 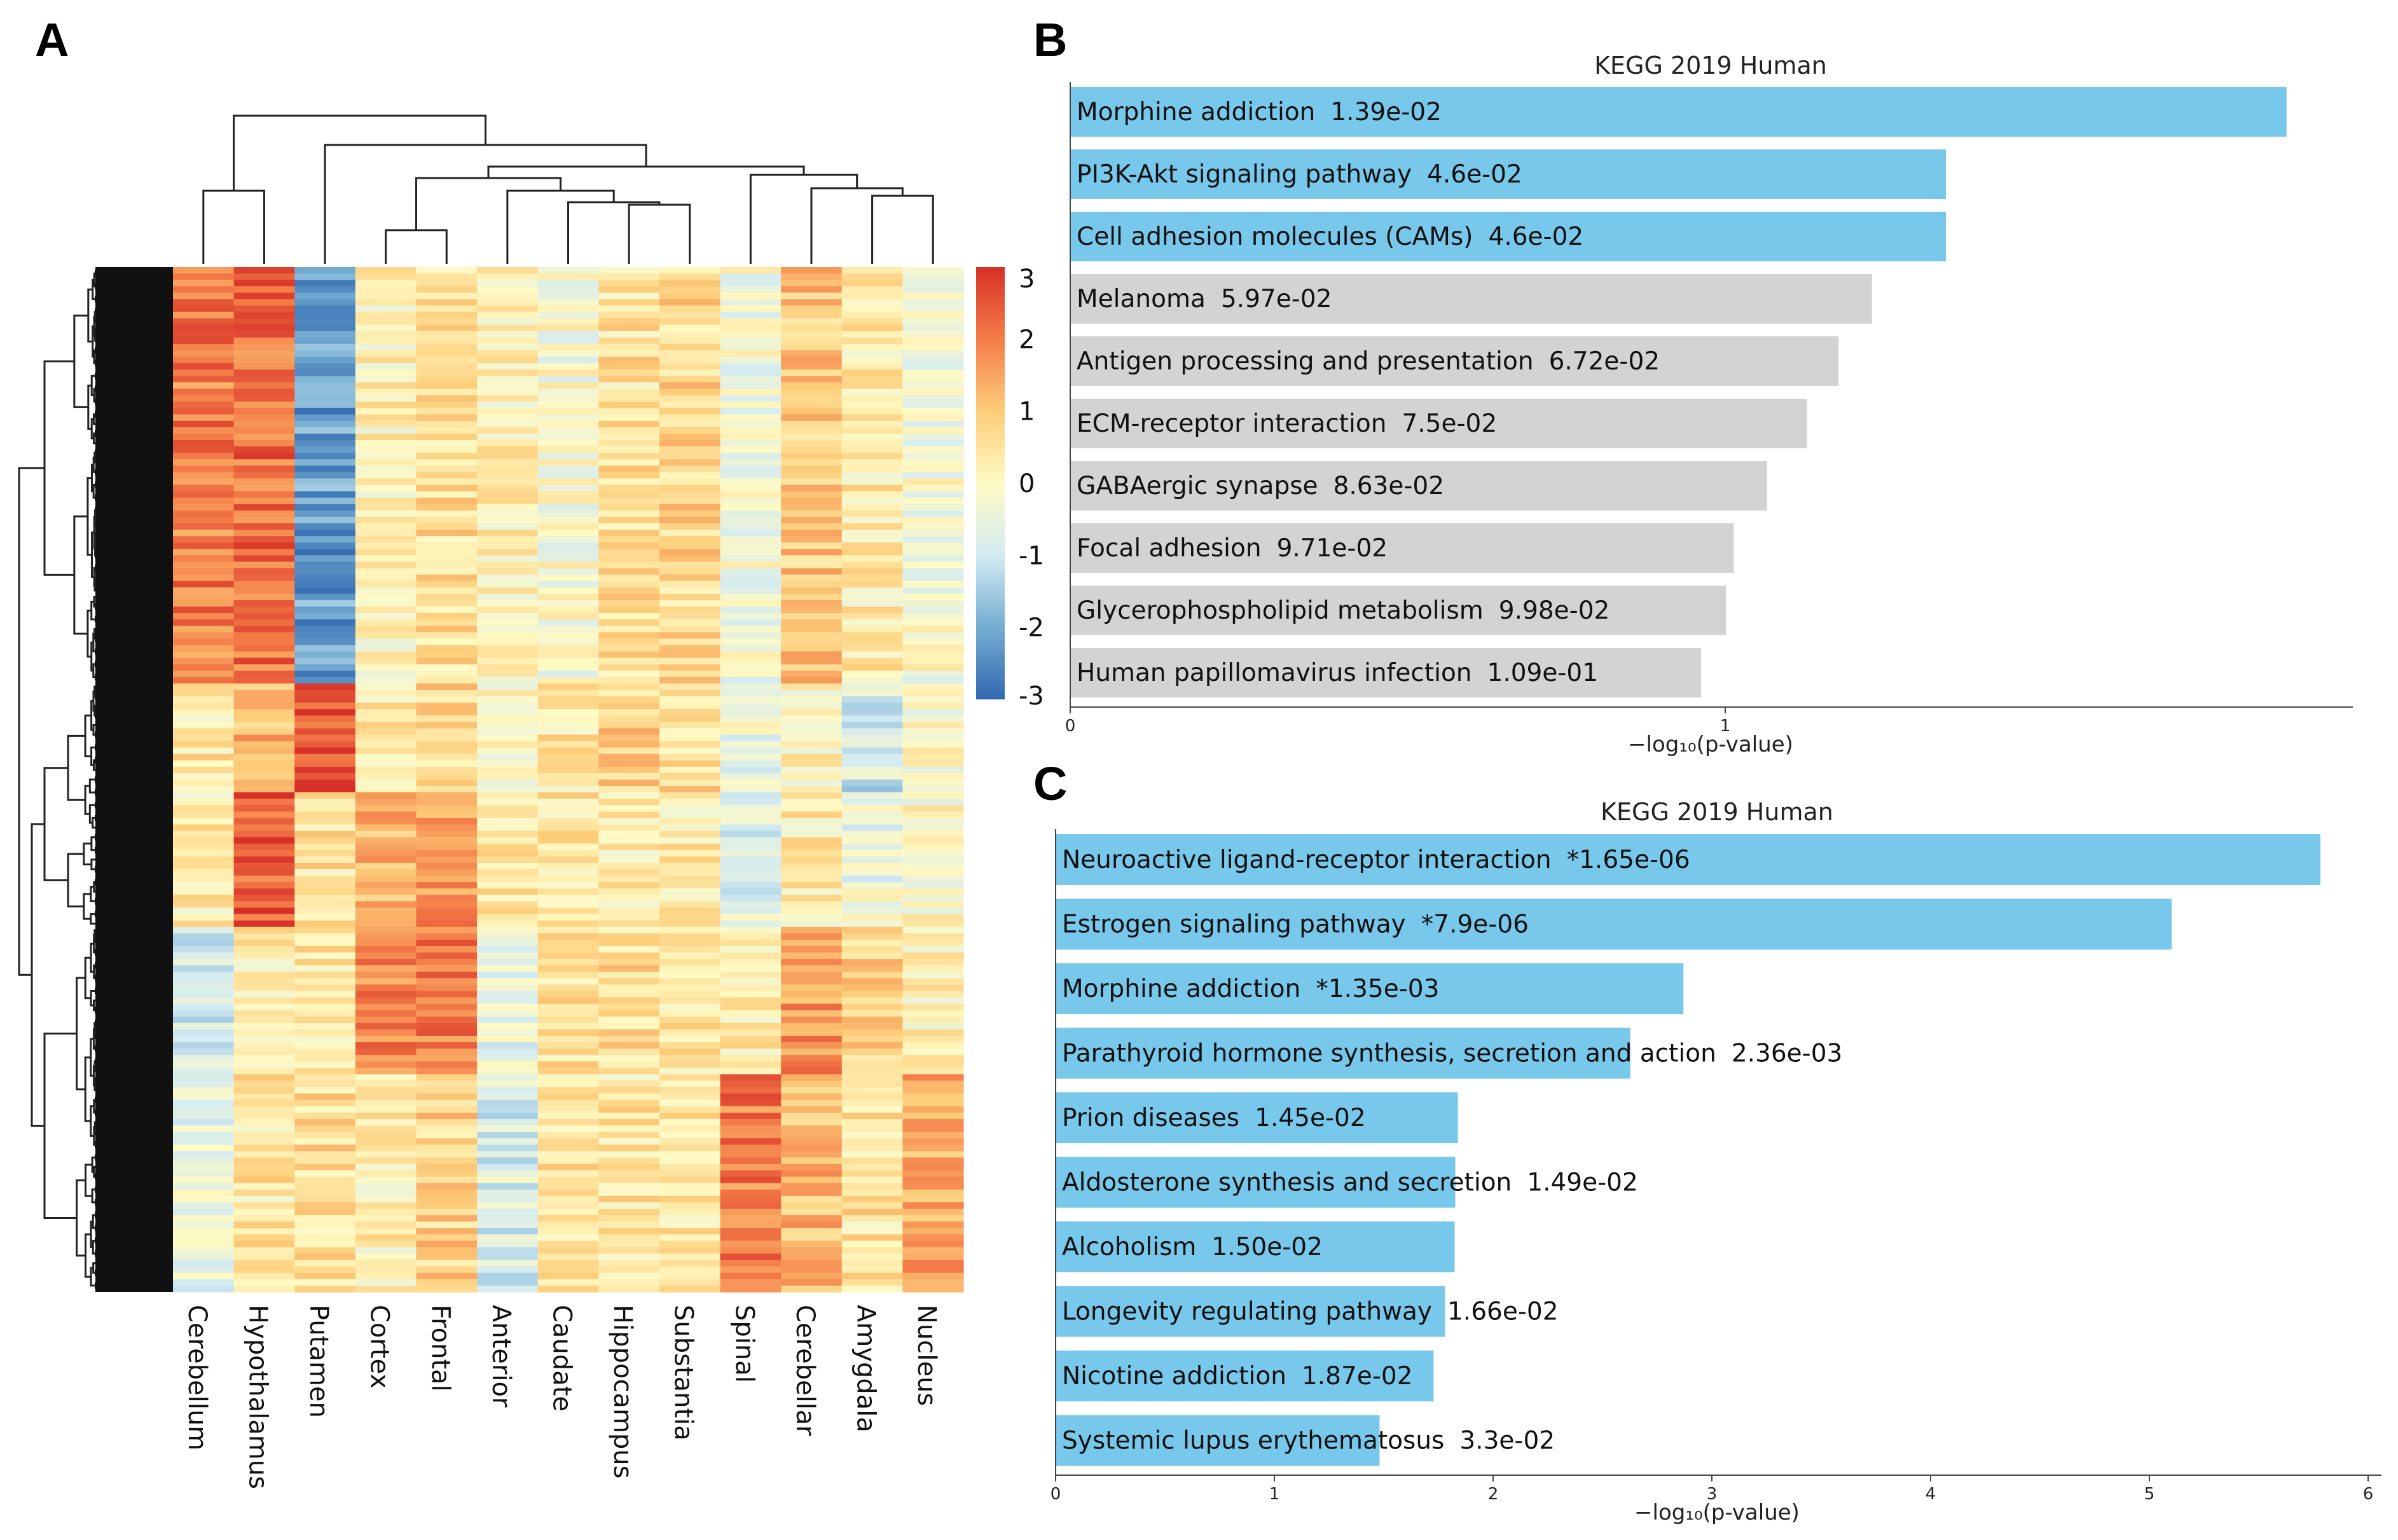 I want to click on column-label: Substantia, so click(x=683, y=1373).